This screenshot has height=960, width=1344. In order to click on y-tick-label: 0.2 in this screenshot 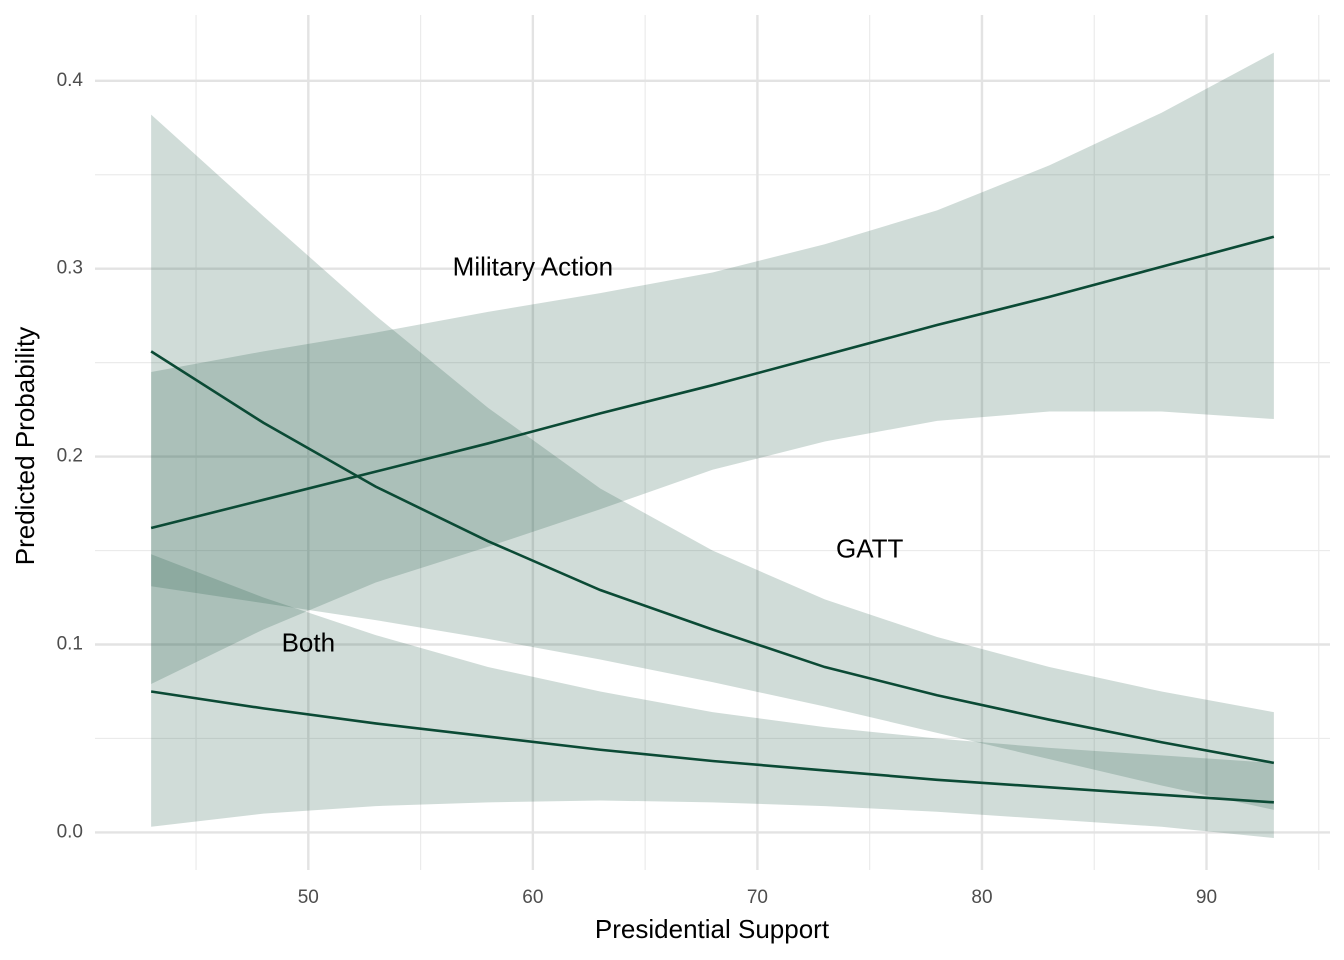, I will do `click(70, 456)`.